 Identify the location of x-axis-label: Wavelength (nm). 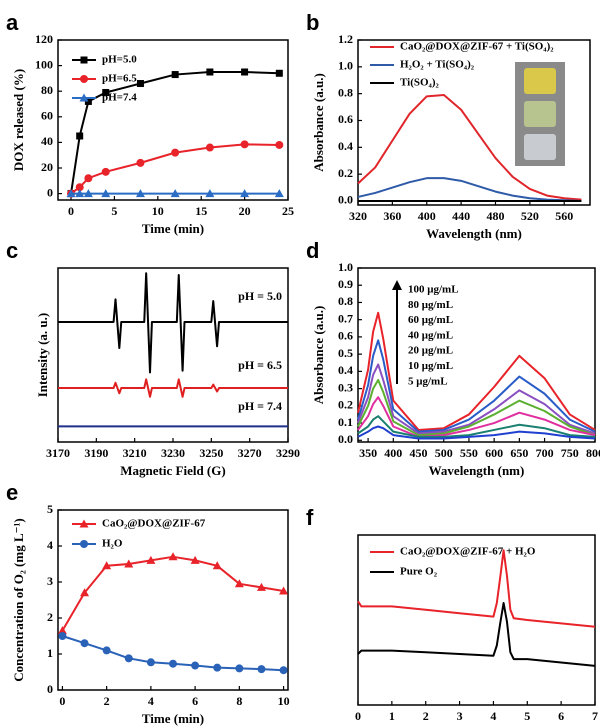
(474, 233).